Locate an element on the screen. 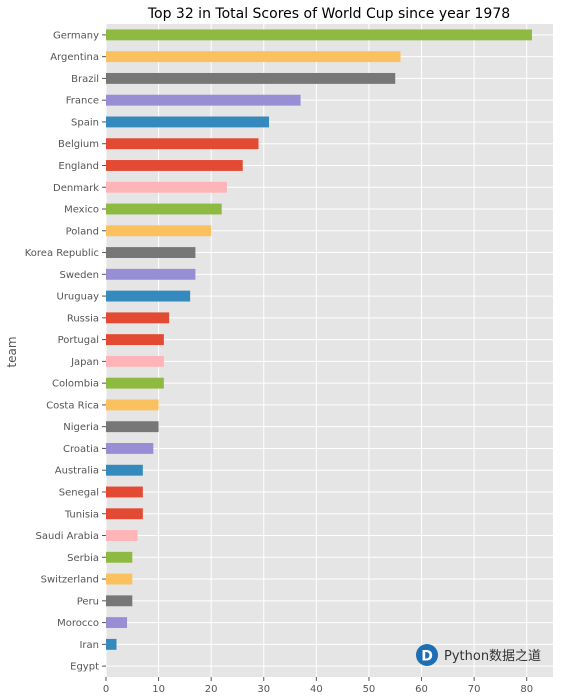  bar-belgium is located at coordinates (182, 144).